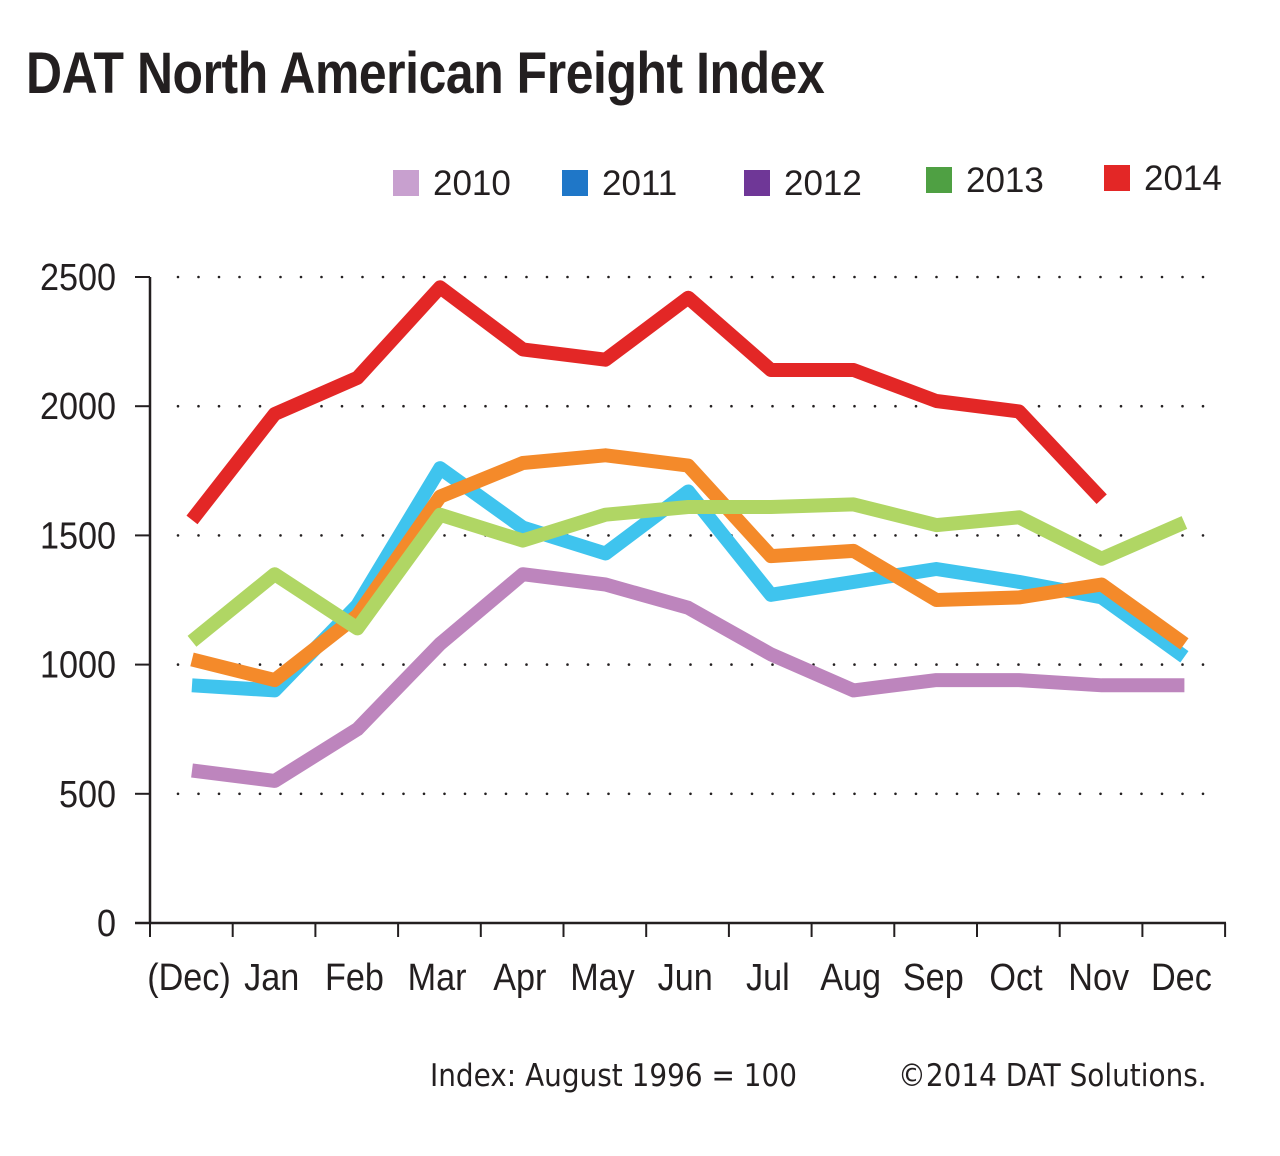 This screenshot has height=1156, width=1280. Describe the element at coordinates (823, 183) in the screenshot. I see `legend-label-2012: 2012` at that location.